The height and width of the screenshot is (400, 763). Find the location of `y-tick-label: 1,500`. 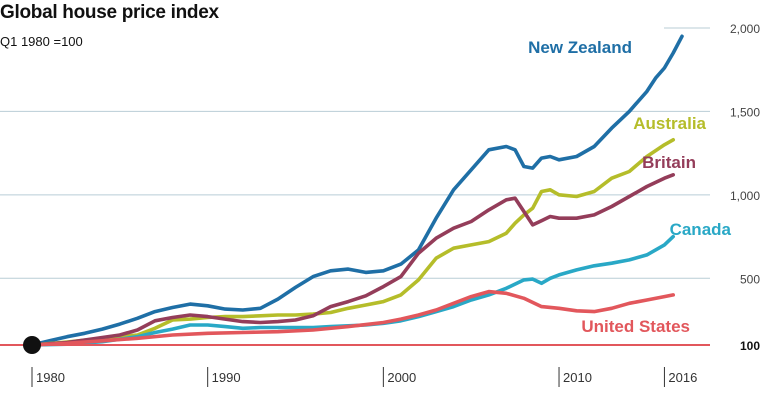

y-tick-label: 1,500 is located at coordinates (745, 112).